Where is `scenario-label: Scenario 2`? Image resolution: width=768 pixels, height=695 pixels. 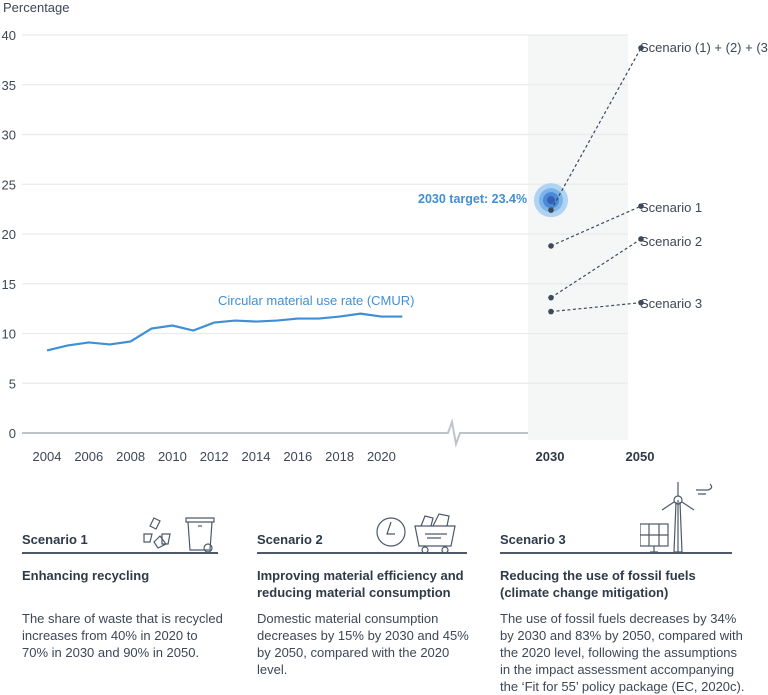 scenario-label: Scenario 2 is located at coordinates (671, 241).